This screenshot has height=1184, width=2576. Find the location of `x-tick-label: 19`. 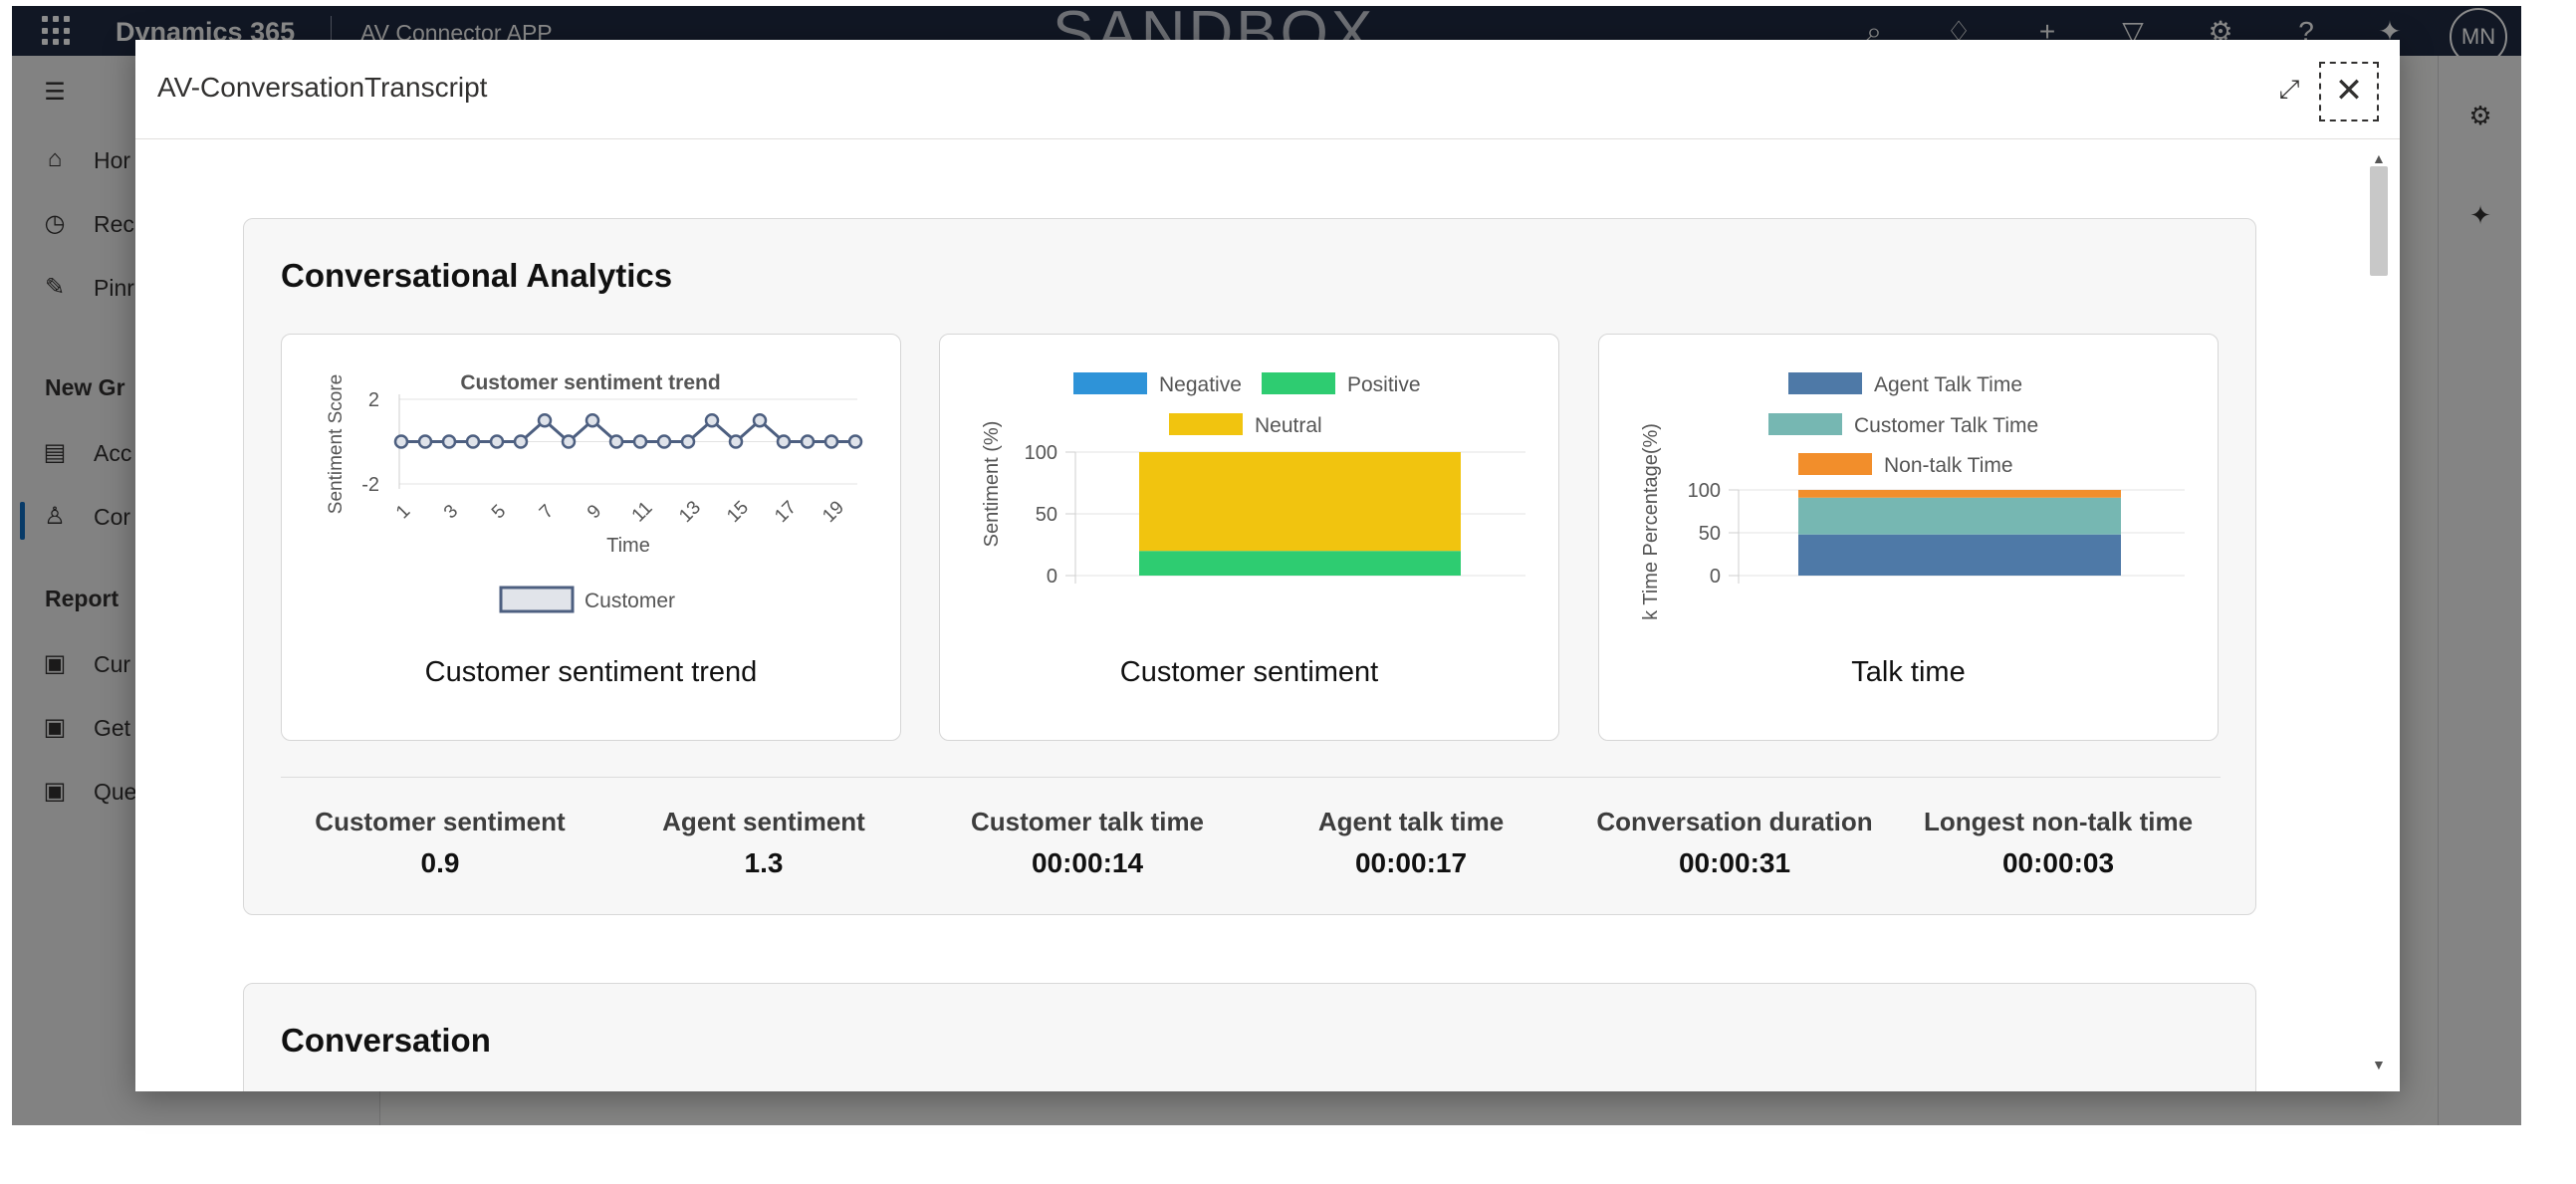

x-tick-label: 19 is located at coordinates (833, 512).